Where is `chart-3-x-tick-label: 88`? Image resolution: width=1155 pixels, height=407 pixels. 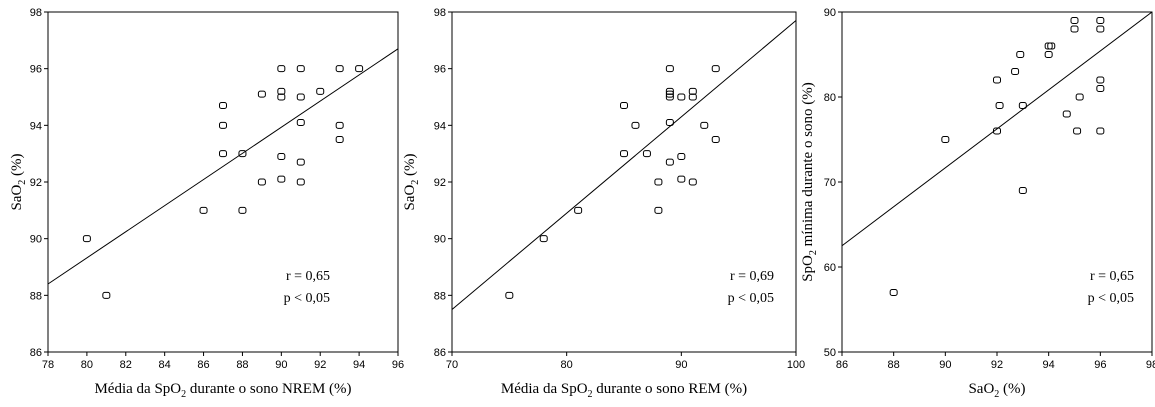 chart-3-x-tick-label: 88 is located at coordinates (894, 365).